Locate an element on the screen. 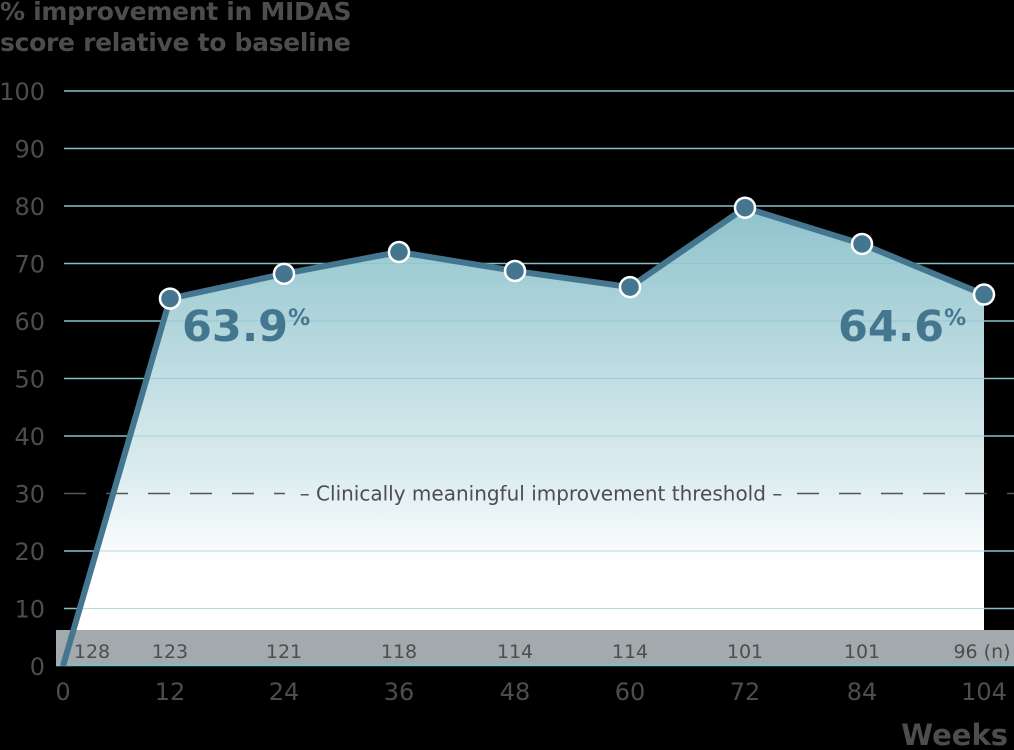 The width and height of the screenshot is (1014, 750). value-annotations: 63.9% 64.6% is located at coordinates (574, 327).